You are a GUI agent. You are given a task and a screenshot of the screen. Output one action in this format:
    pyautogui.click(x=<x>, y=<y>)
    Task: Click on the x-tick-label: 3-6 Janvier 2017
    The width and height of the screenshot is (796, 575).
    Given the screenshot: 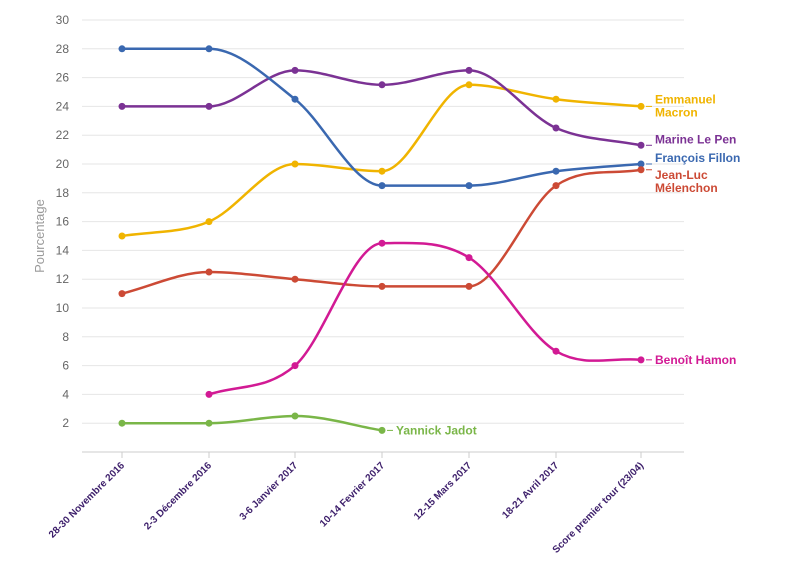 What is the action you would take?
    pyautogui.click(x=269, y=491)
    